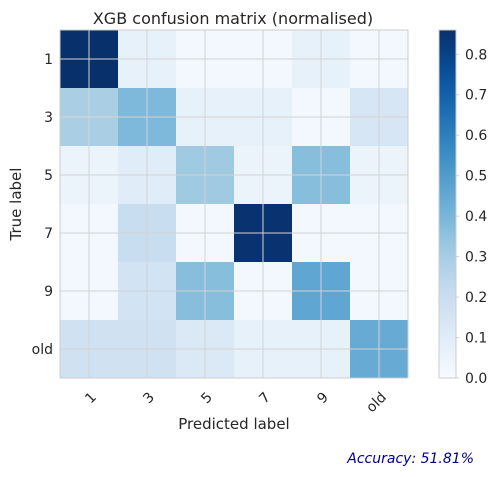  Describe the element at coordinates (476, 55) in the screenshot. I see `colorbar-tick-label: 0.8` at that location.